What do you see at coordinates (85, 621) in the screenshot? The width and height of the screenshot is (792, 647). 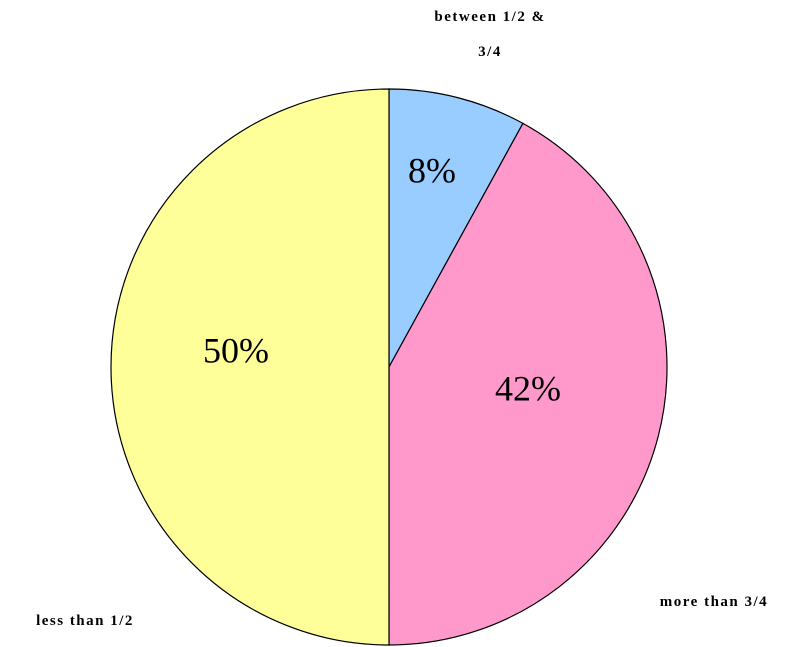 I see `category-label: less than 1/2` at bounding box center [85, 621].